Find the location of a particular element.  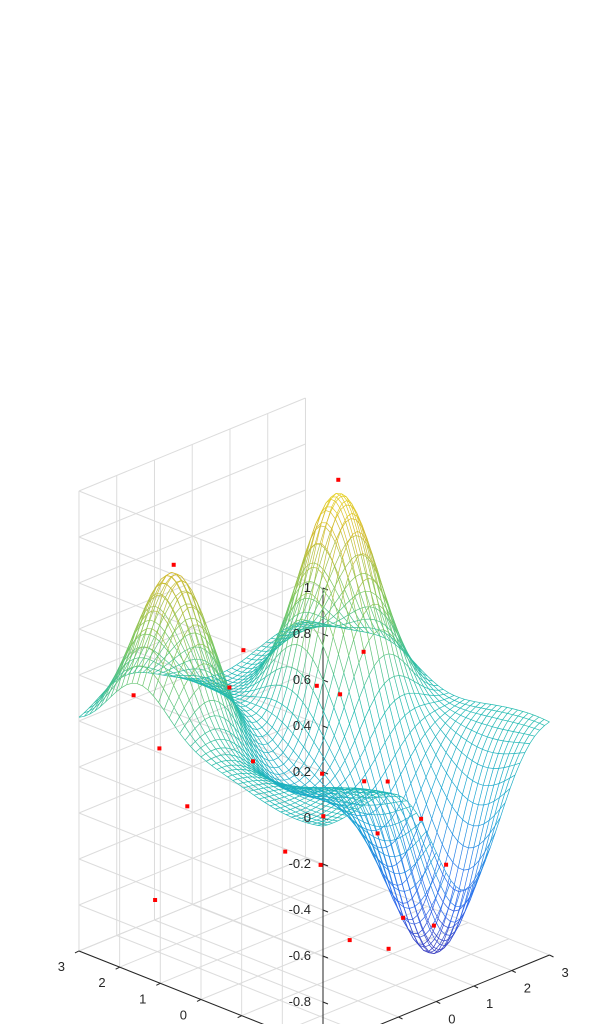

x-tick-mark is located at coordinates (438, 1003).